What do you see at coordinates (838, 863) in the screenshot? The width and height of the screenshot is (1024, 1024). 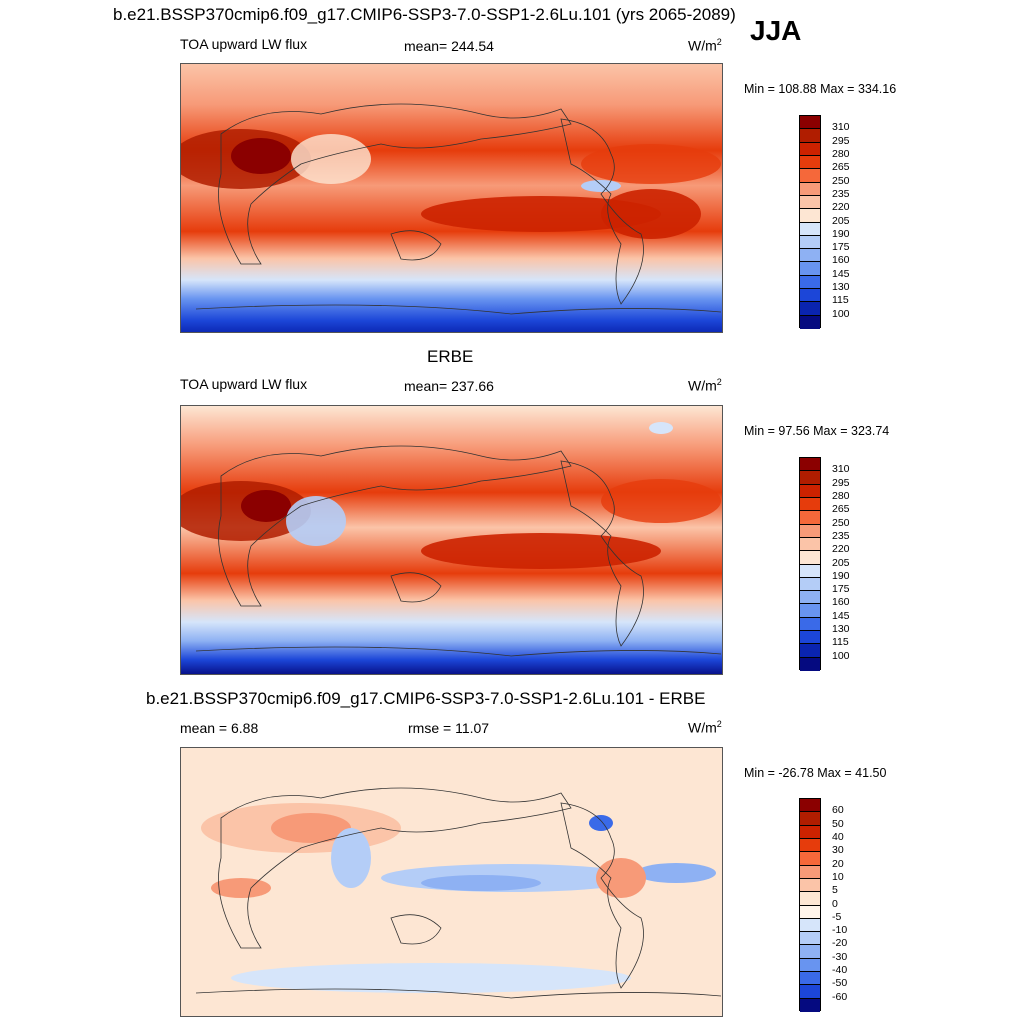 I see `colorbar-tick-label: 20` at bounding box center [838, 863].